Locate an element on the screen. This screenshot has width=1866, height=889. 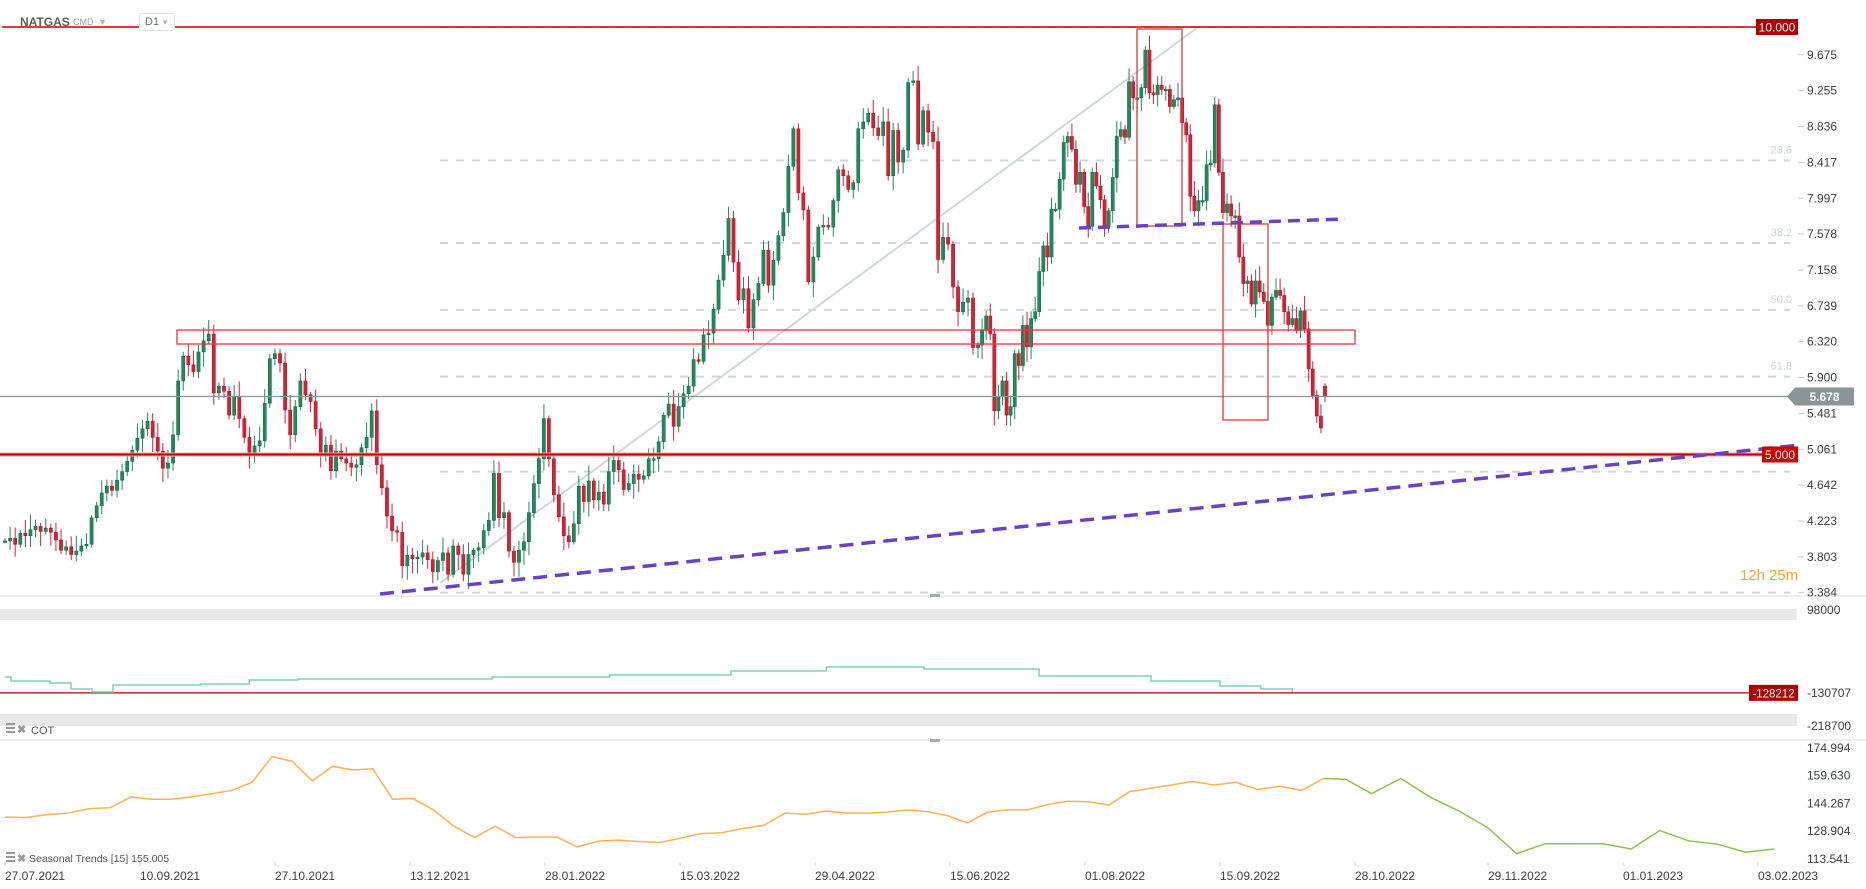
date-axis-label: 15.09.2022 is located at coordinates (1250, 876).